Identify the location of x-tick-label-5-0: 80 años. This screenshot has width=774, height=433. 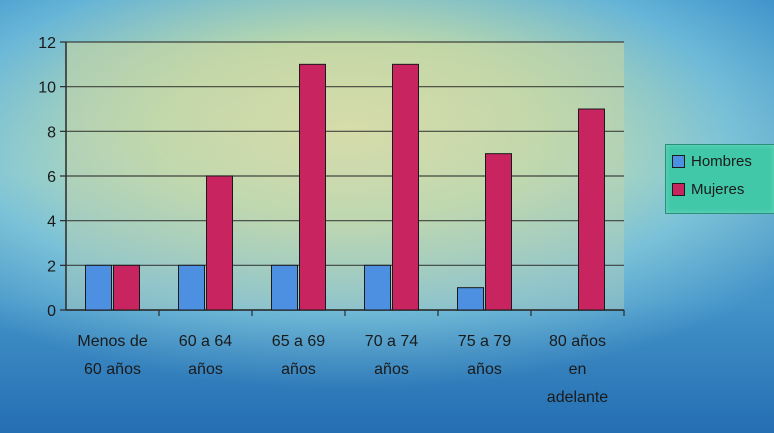
(577, 341).